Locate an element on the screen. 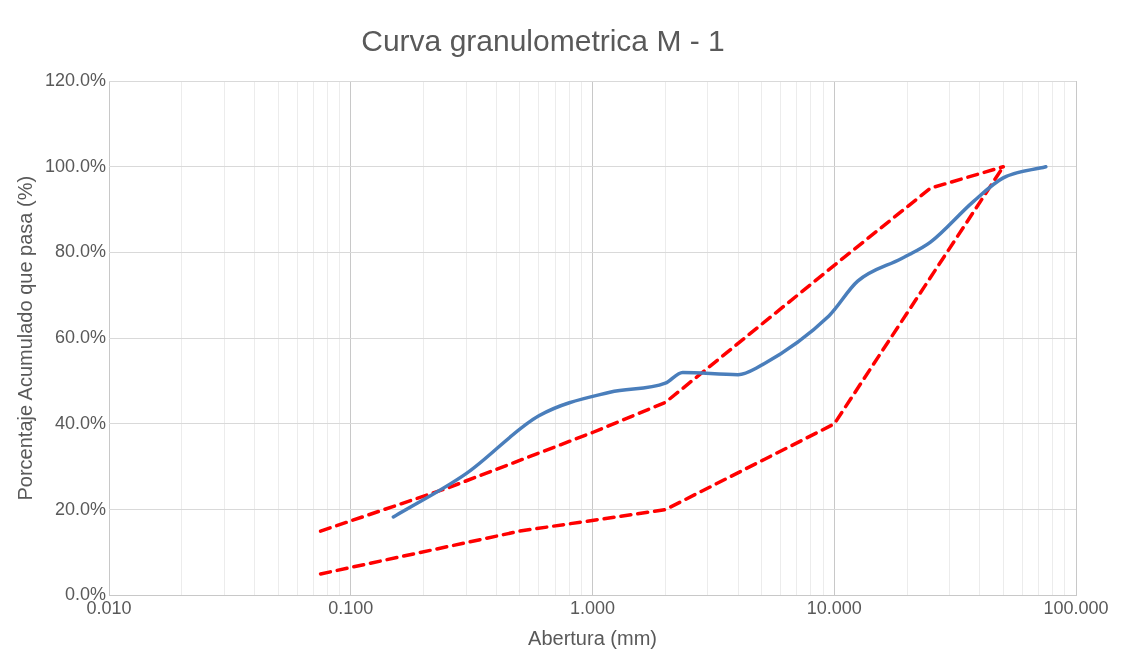  x-tick-label: 100.000 is located at coordinates (1076, 608).